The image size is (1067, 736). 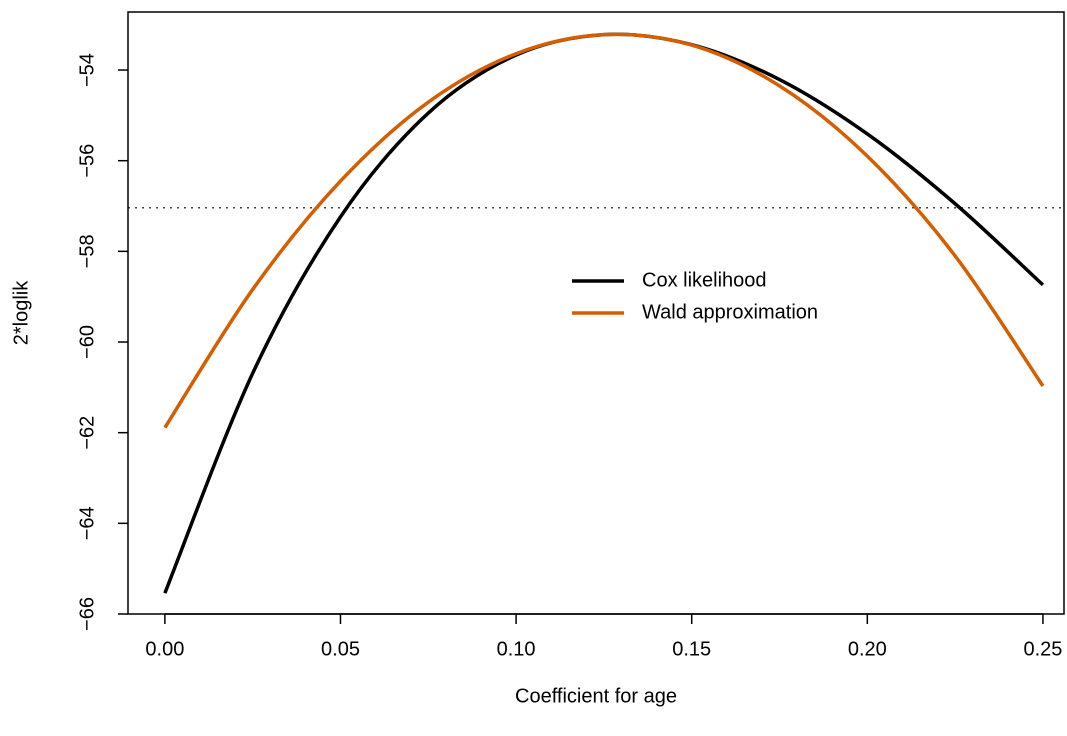 I want to click on legend-label: Wald approximation, so click(x=730, y=312).